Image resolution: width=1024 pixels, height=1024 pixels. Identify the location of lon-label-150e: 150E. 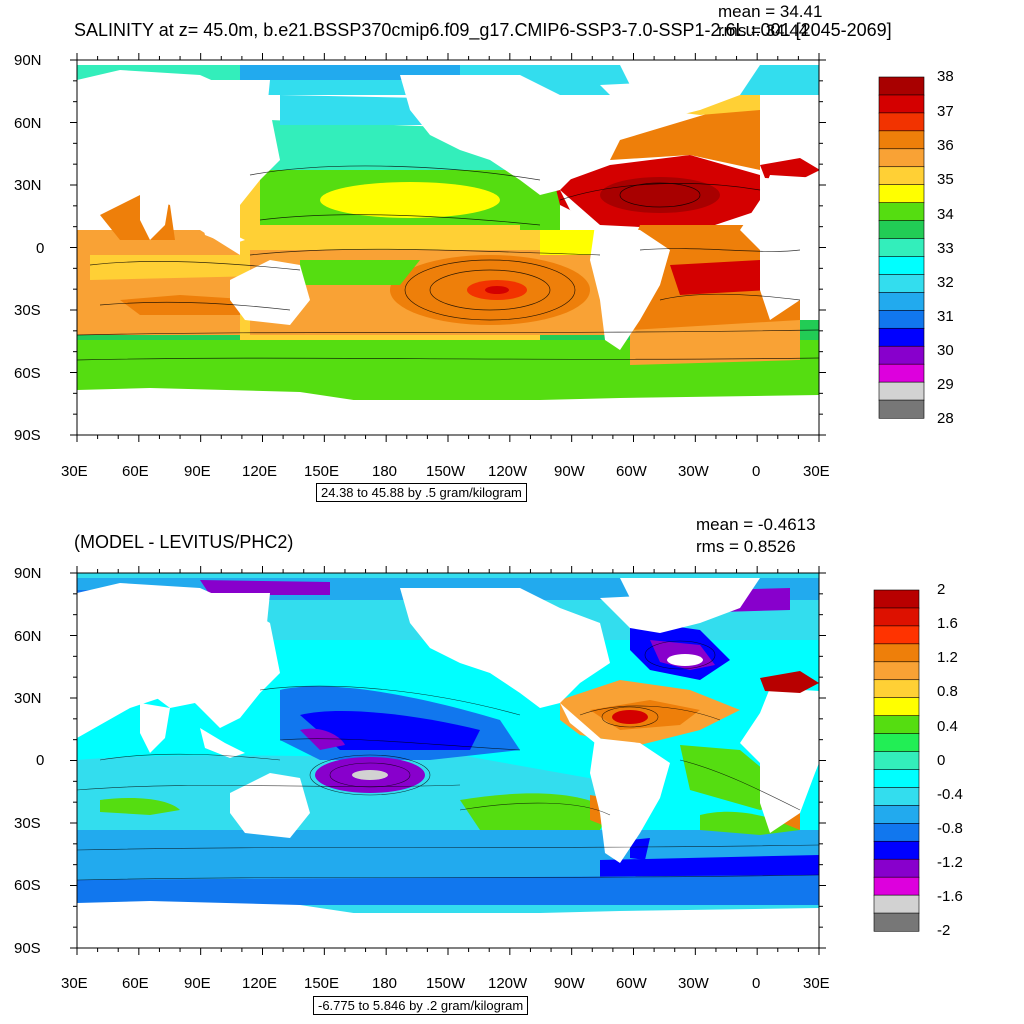
(322, 471).